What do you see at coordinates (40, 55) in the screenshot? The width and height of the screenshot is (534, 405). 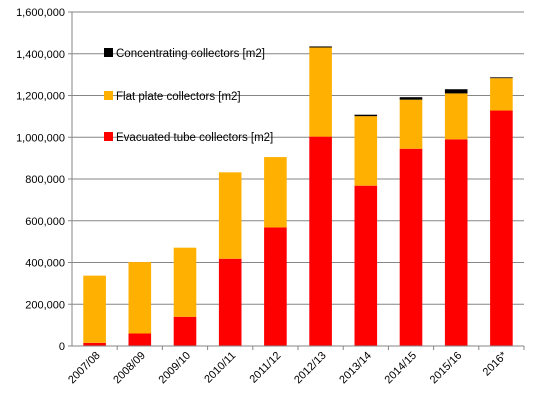 I see `y-tick-label: 1,400,000` at bounding box center [40, 55].